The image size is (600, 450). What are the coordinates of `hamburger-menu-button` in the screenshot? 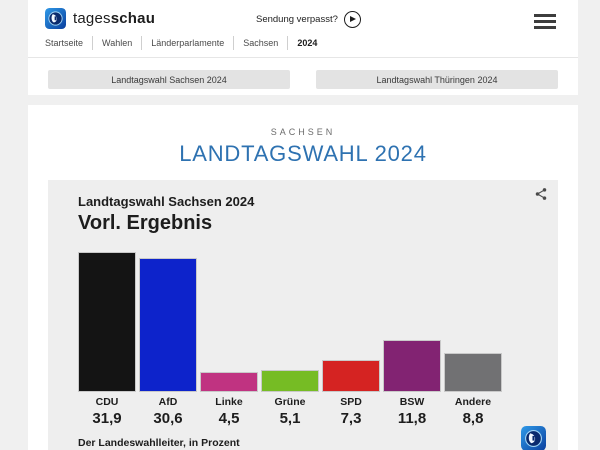 It's located at (545, 23).